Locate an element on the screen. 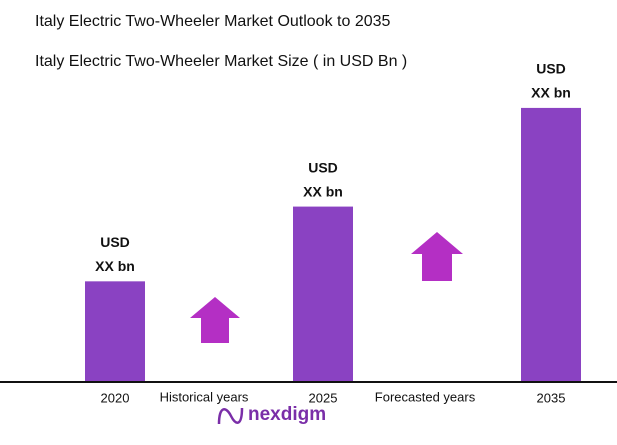 The image size is (617, 445). annotation: Forecasted years is located at coordinates (425, 396).